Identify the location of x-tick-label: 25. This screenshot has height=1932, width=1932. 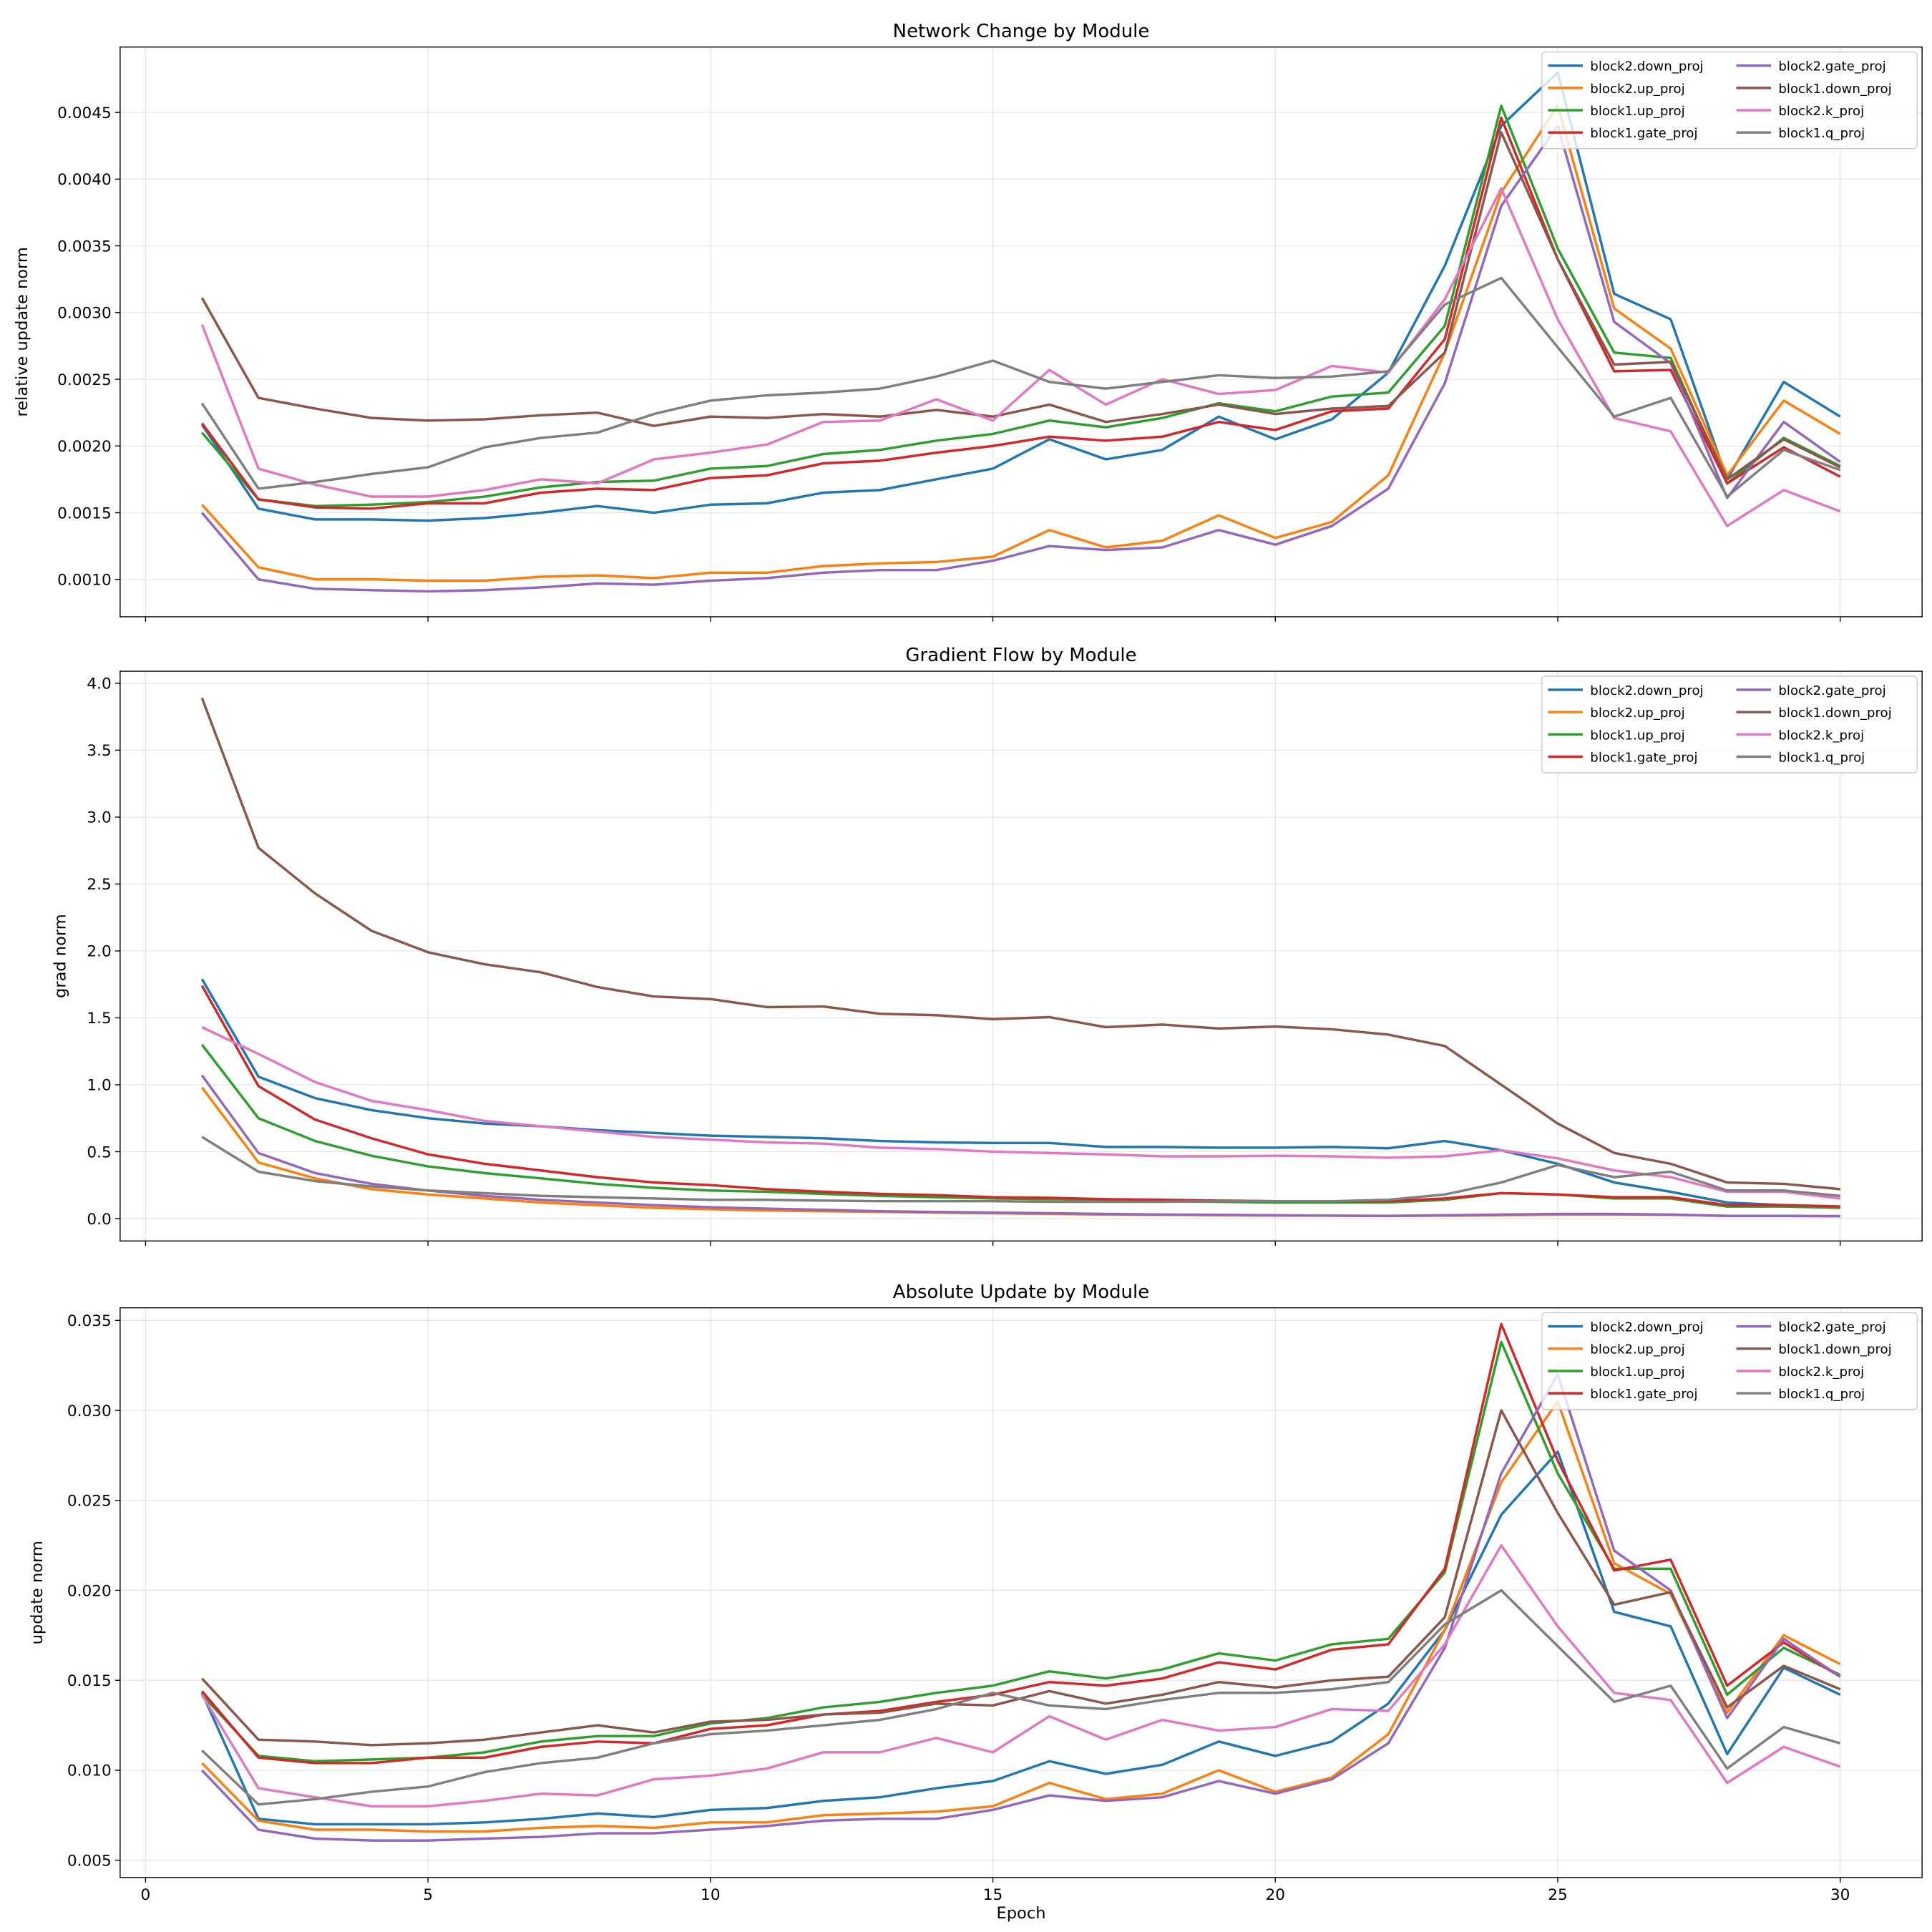
(1558, 1895).